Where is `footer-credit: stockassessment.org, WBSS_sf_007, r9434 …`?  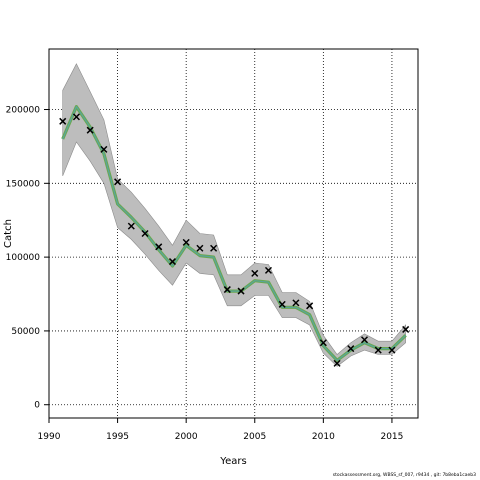
footer-credit: stockassessment.org, WBSS_sf_007, r9434 … is located at coordinates (404, 475).